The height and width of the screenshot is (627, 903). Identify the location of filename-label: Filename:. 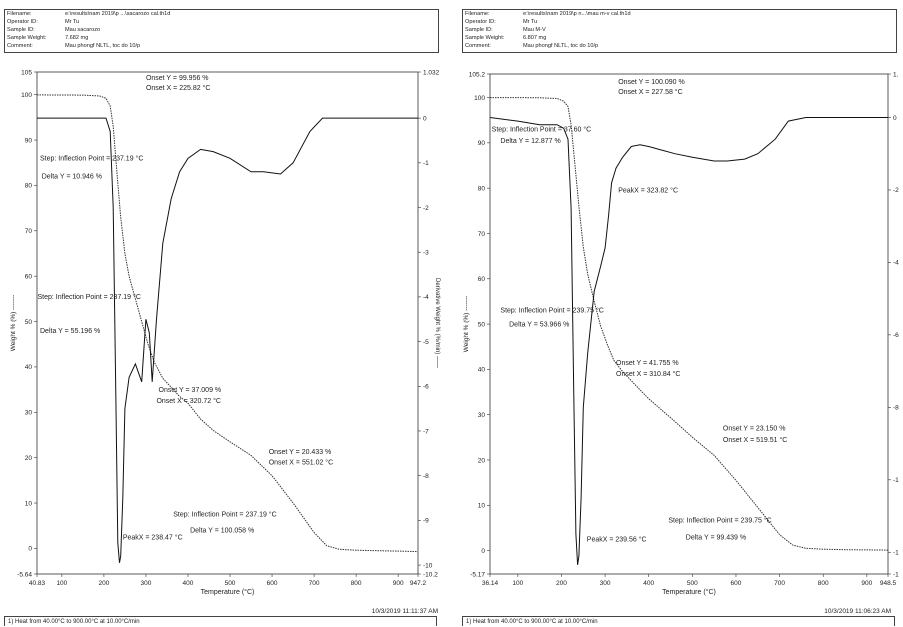
(477, 14).